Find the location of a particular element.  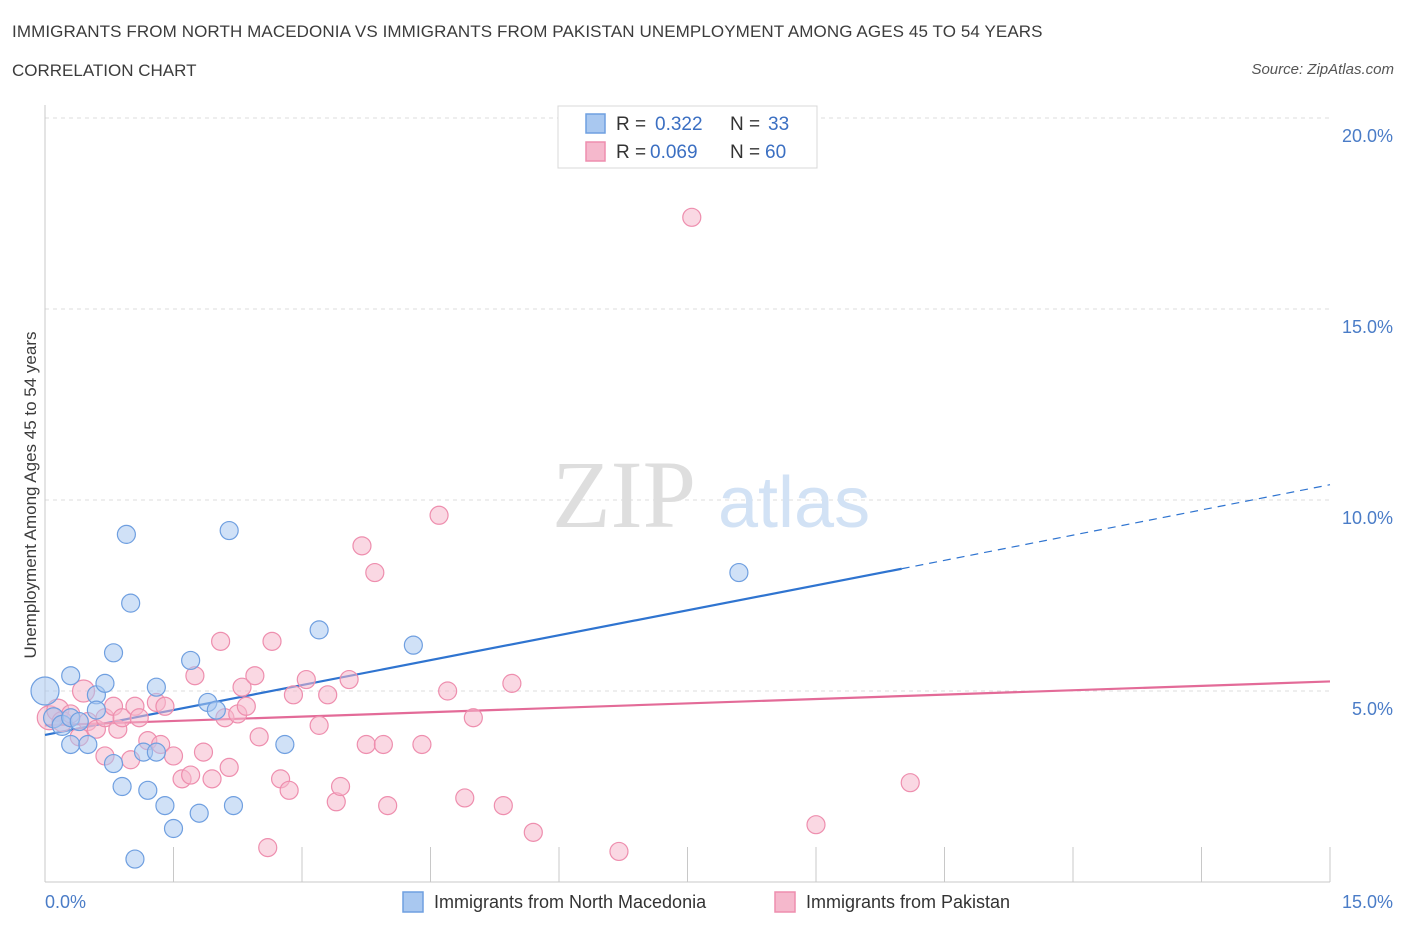

bottom-legend-swatch-pakistan is located at coordinates (785, 902).